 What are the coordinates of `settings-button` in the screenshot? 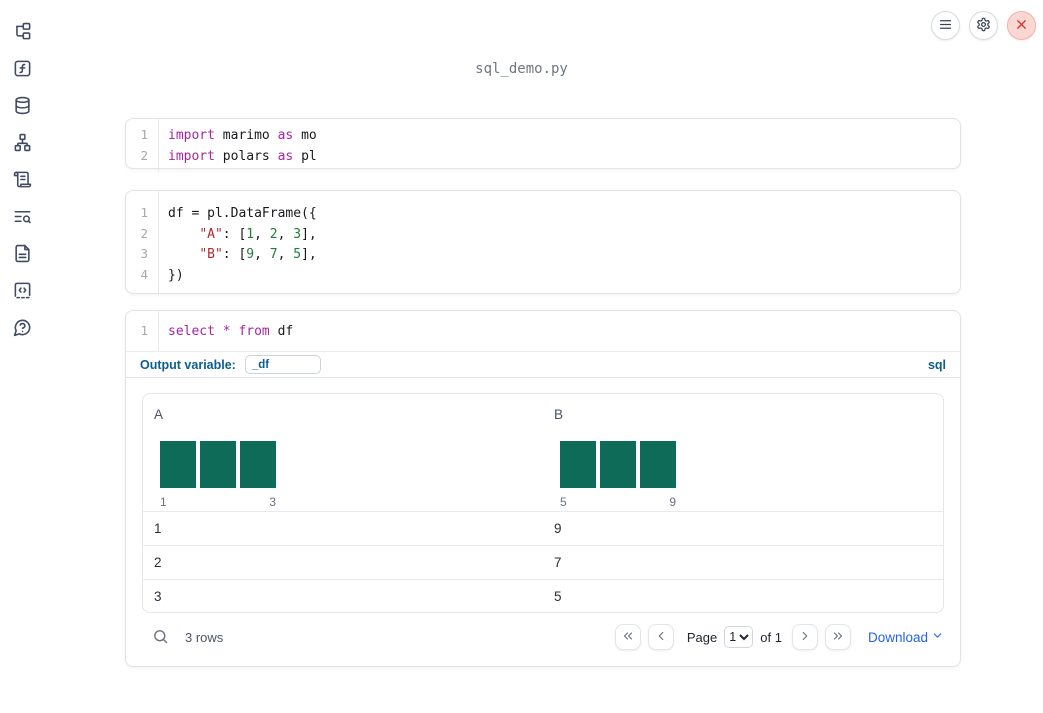 It's located at (983, 25).